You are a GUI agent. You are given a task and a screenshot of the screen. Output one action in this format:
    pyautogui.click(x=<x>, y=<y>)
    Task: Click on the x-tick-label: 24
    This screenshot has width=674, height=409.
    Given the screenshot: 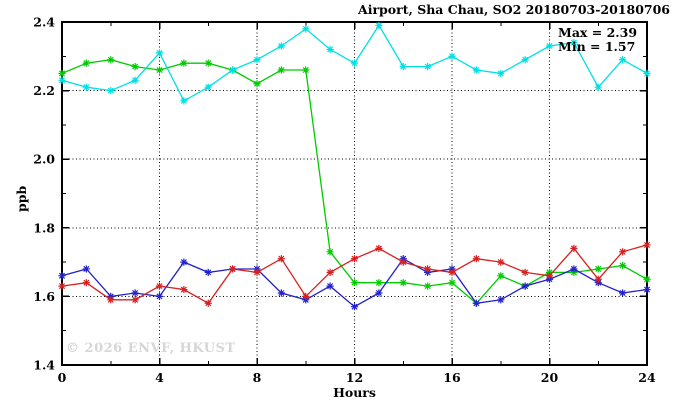 What is the action you would take?
    pyautogui.click(x=647, y=377)
    